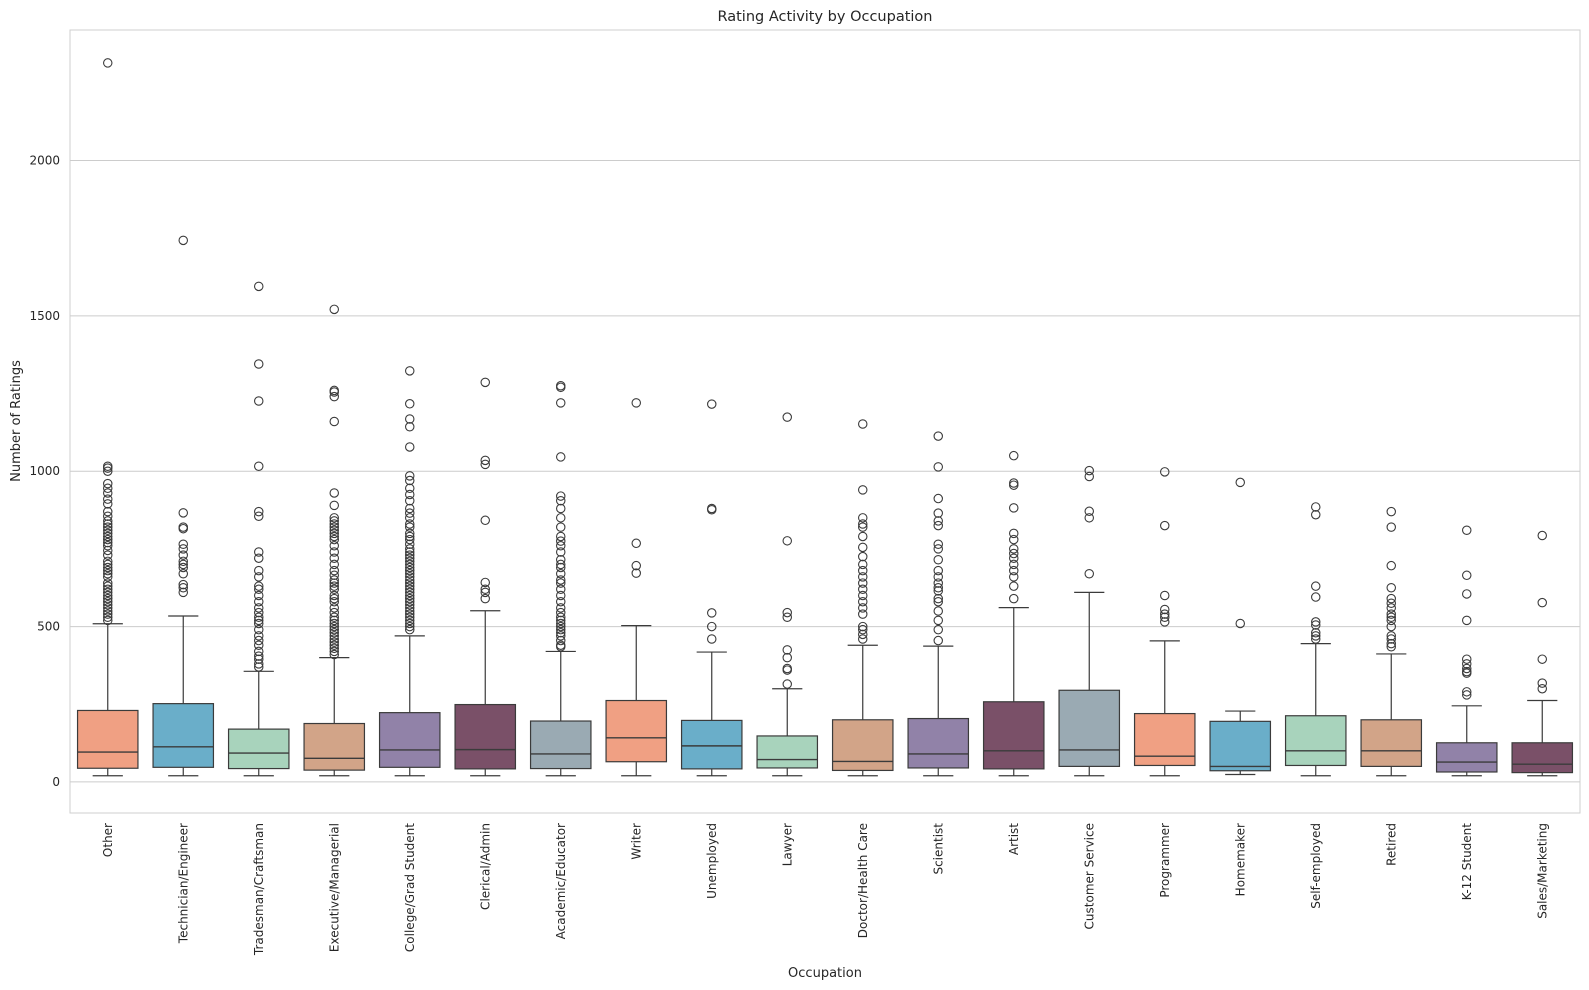  Describe the element at coordinates (1391, 844) in the screenshot. I see `x-tick-label: Retired` at that location.